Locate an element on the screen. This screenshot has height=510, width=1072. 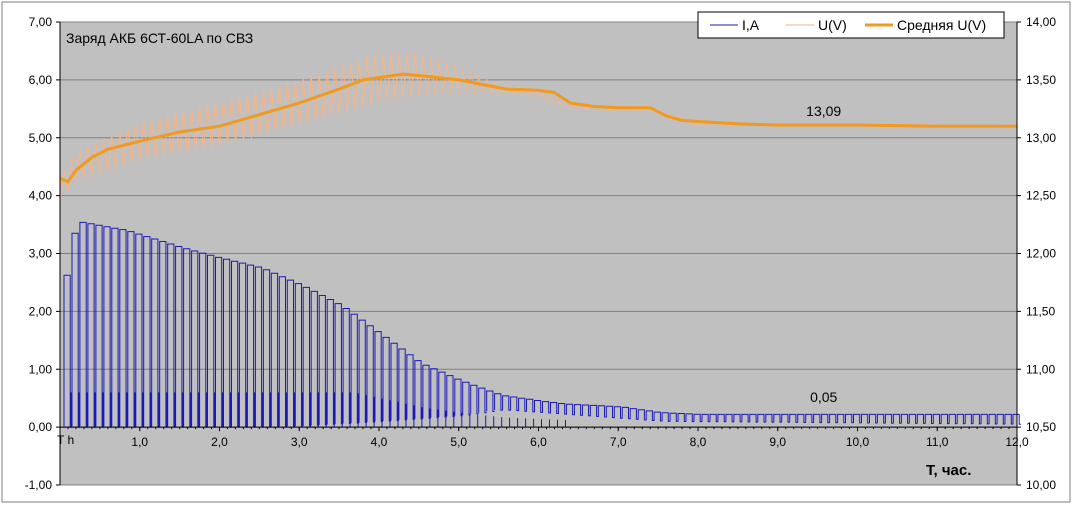
x-tick-label: 12,0 is located at coordinates (1017, 442).